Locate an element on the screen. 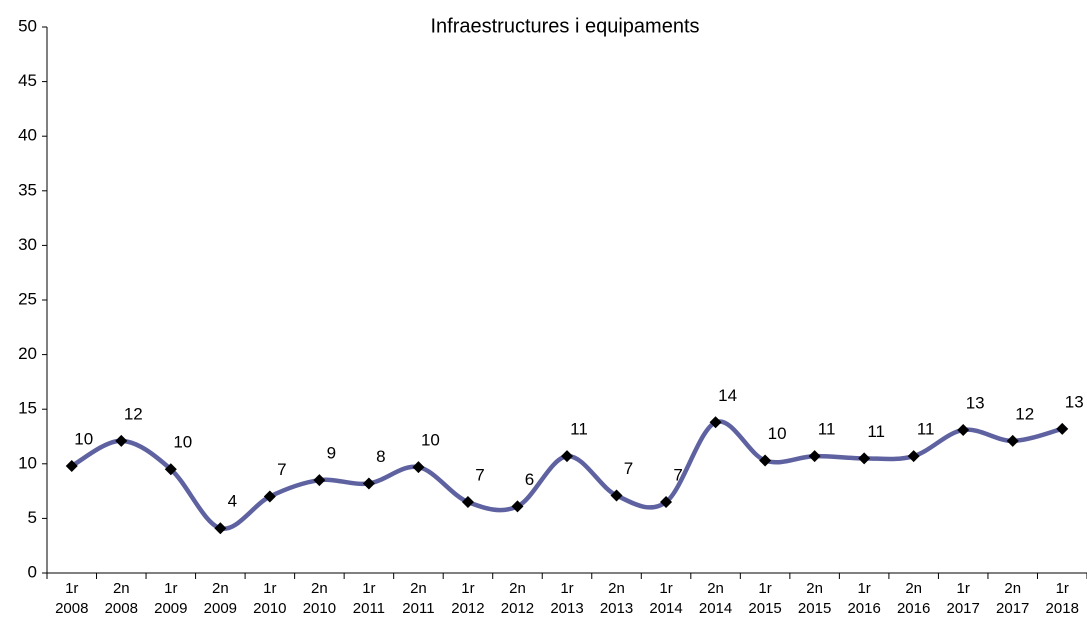 This screenshot has height=625, width=1087. y-tick-label: 5 is located at coordinates (32, 517).